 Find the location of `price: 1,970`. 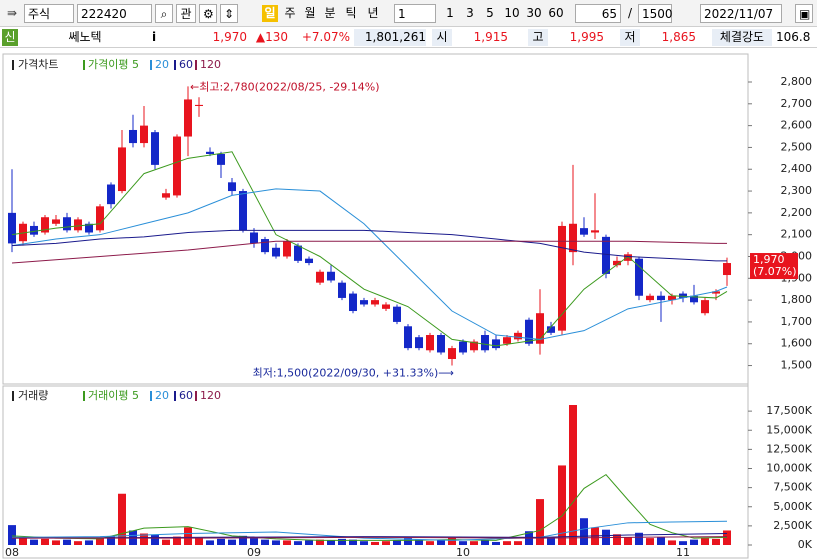

price: 1,970 is located at coordinates (229, 37).